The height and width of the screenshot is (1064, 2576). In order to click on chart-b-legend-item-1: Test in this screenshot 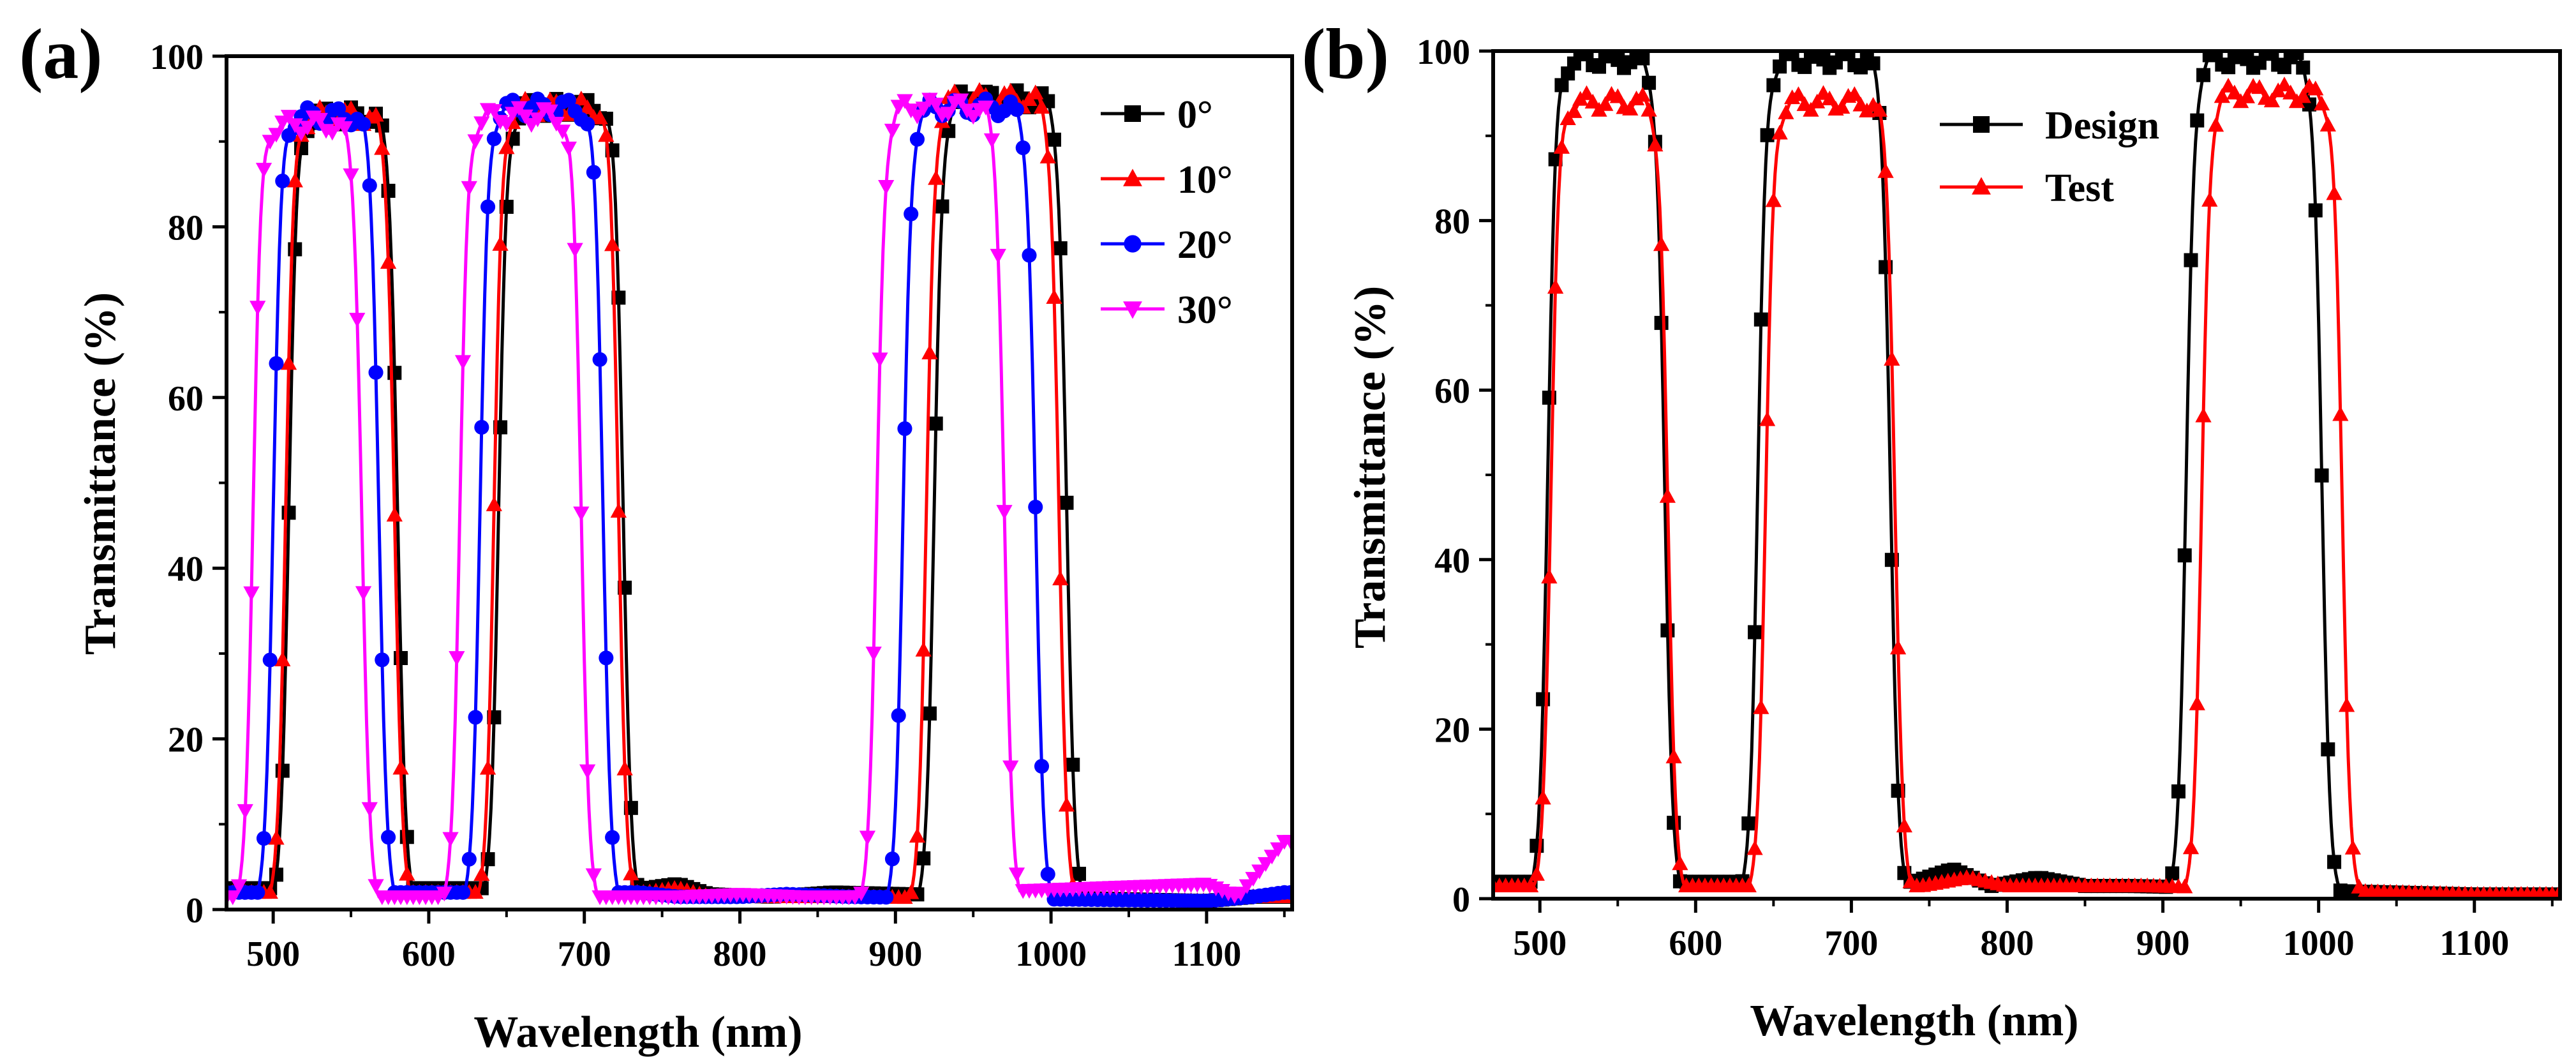, I will do `click(2027, 188)`.